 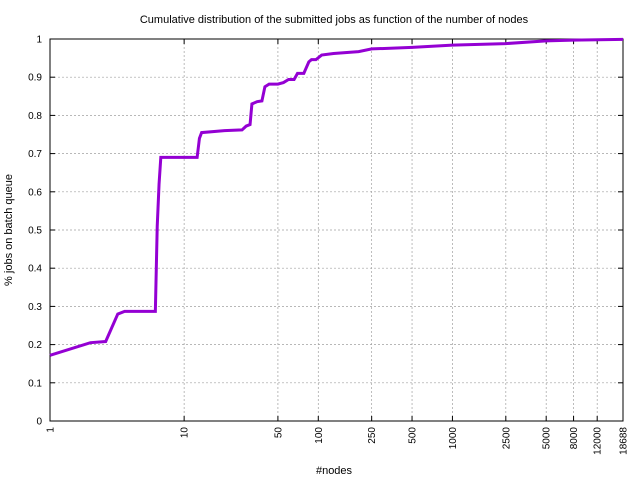 I want to click on x-tick-label: 1, so click(x=51, y=430).